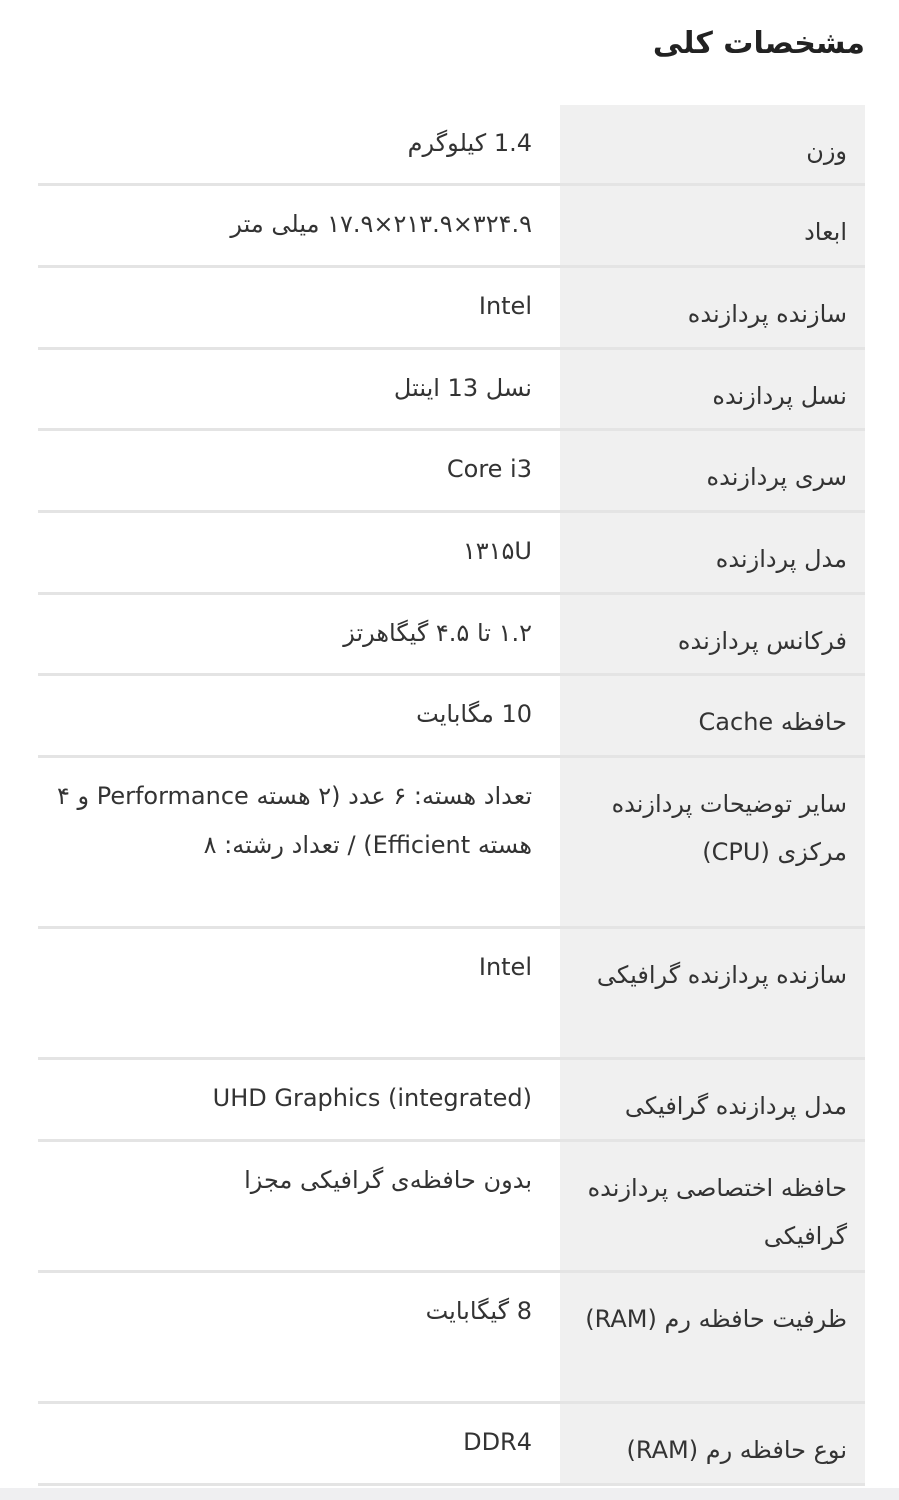  What do you see at coordinates (712, 842) in the screenshot?
I see `spec-label: سایر توضیحات پردازنده مرکزی (CPU)` at bounding box center [712, 842].